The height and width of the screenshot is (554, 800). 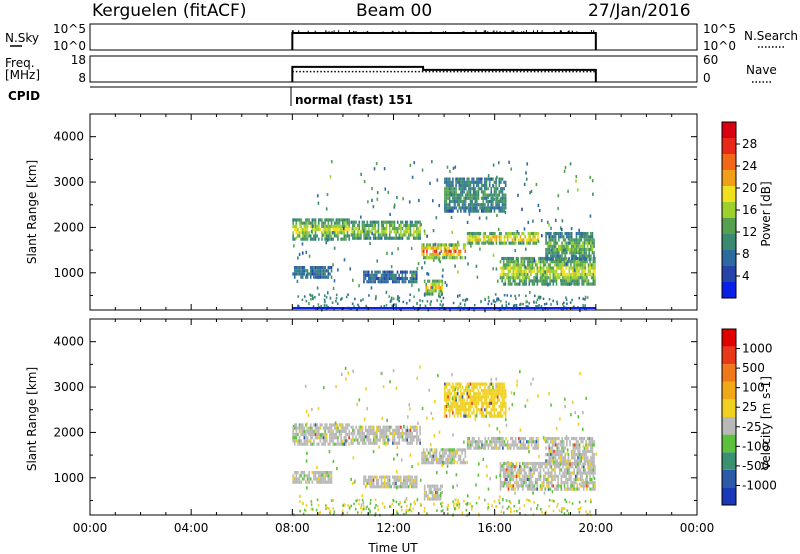 What do you see at coordinates (394, 11) in the screenshot?
I see `beam-title: Beam 00` at bounding box center [394, 11].